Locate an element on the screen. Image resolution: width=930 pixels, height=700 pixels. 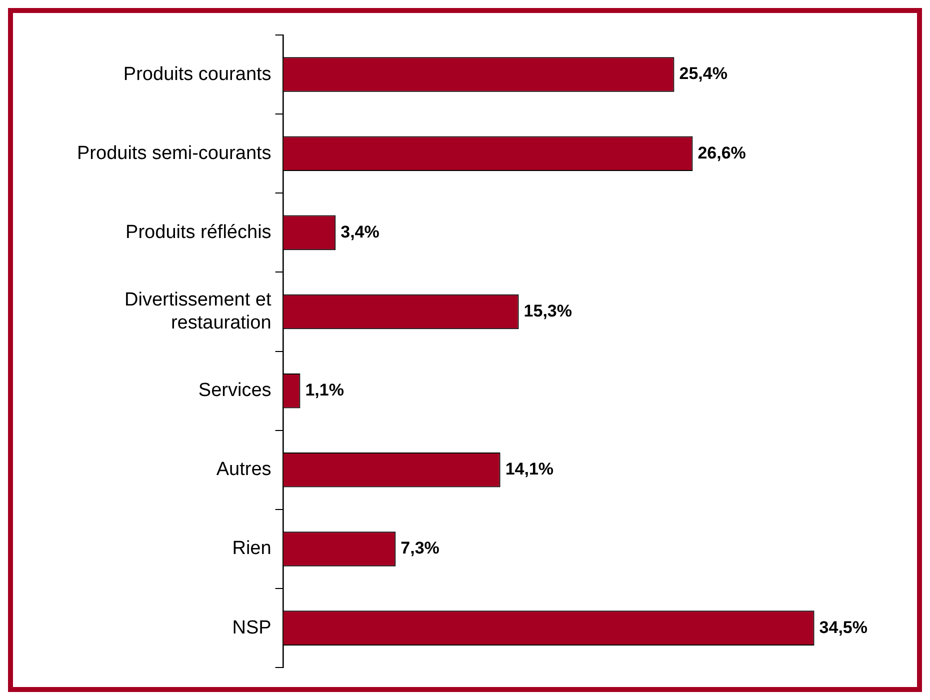
y-tick-label: Produits semi-courants is located at coordinates (174, 153).